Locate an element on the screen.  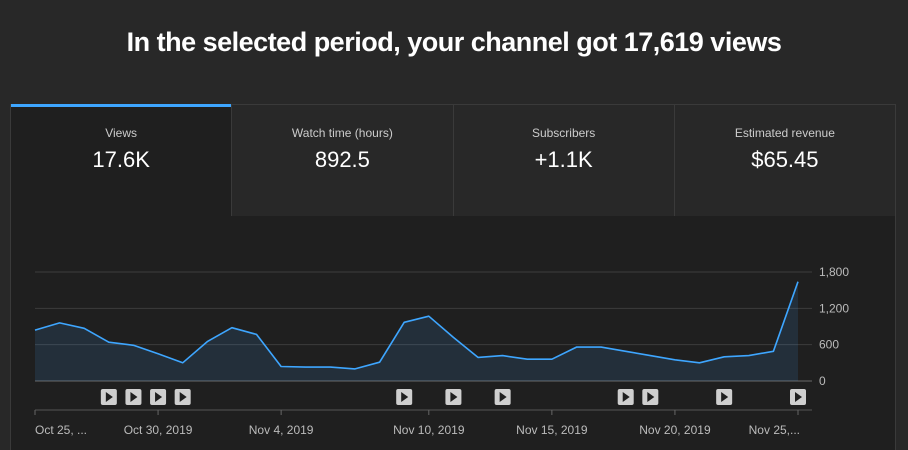
tab-watch-time: Watch time (hours) 892.5 is located at coordinates (342, 160).